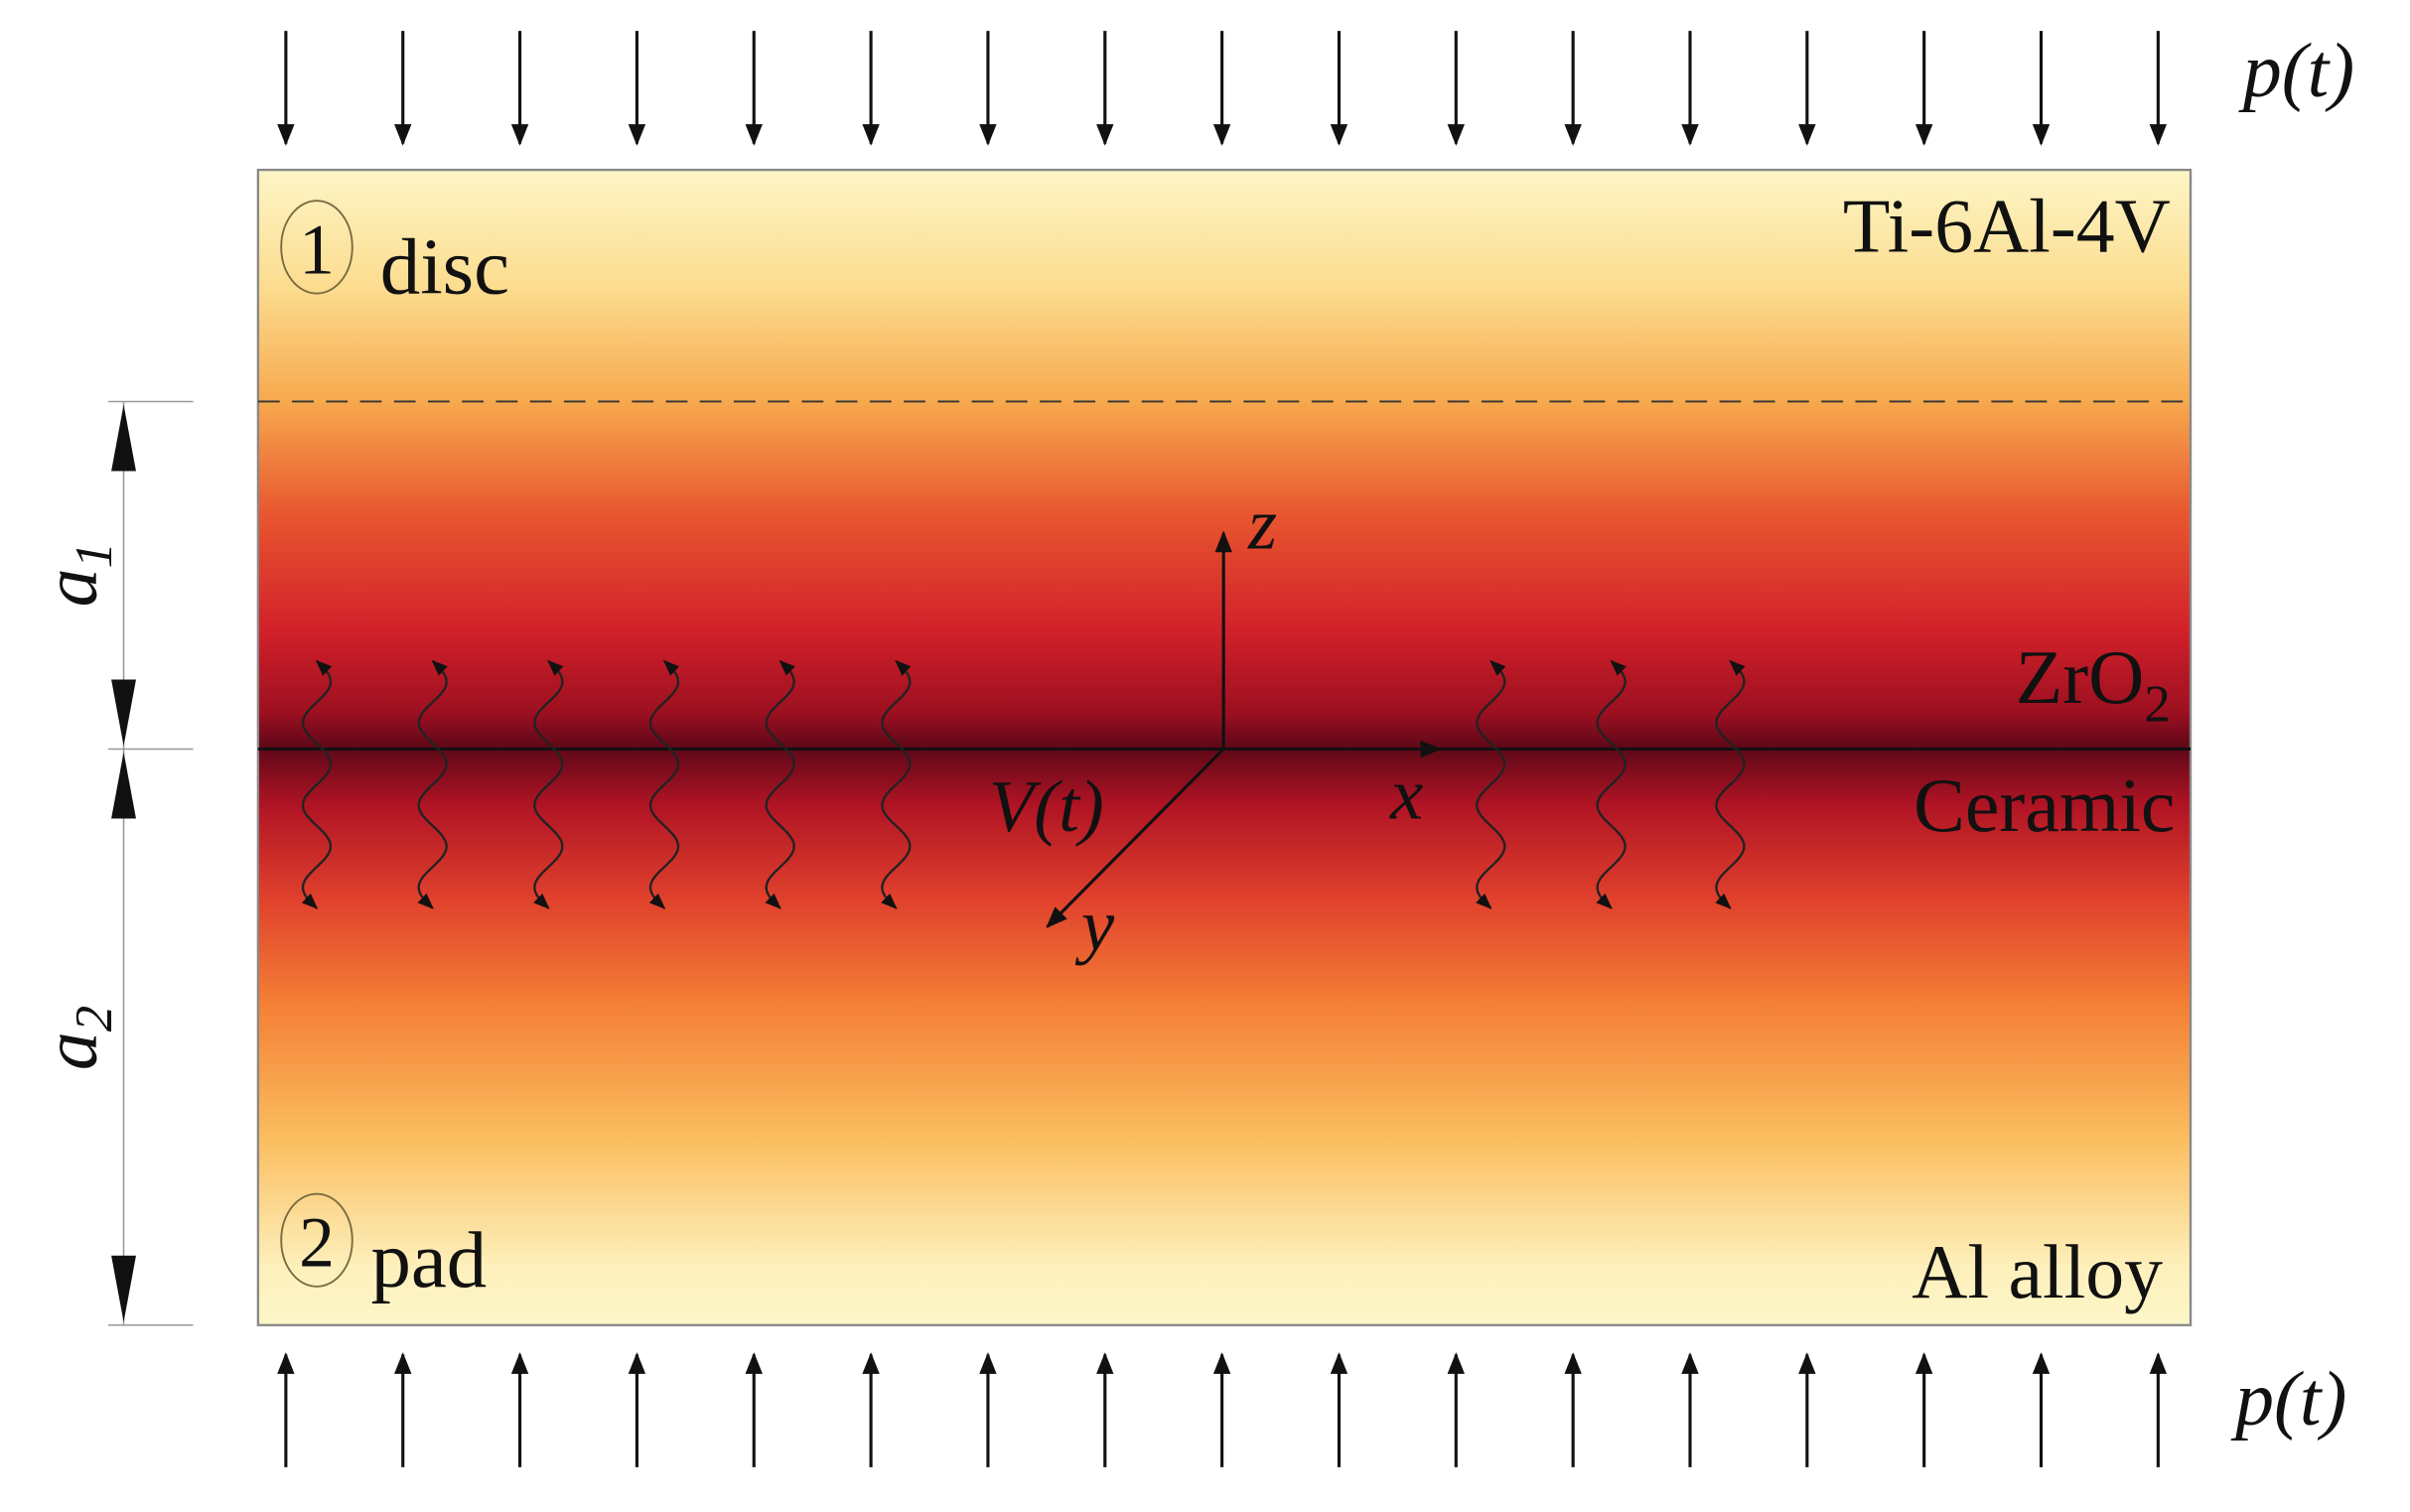 The height and width of the screenshot is (1512, 2410). I want to click on pad-number: 2, so click(317, 1243).